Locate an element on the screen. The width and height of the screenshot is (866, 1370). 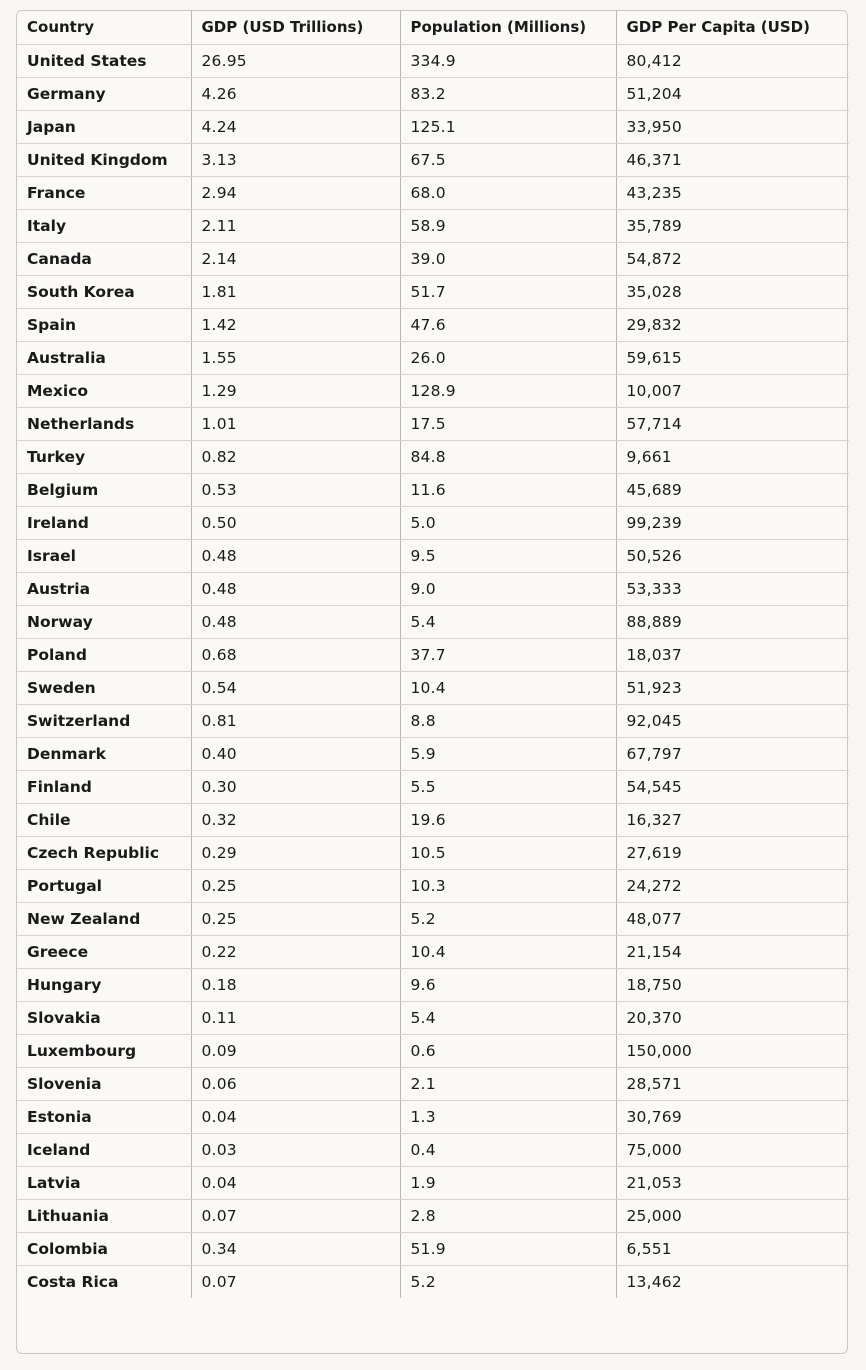
cell-country: Luxembourg is located at coordinates (104, 1051).